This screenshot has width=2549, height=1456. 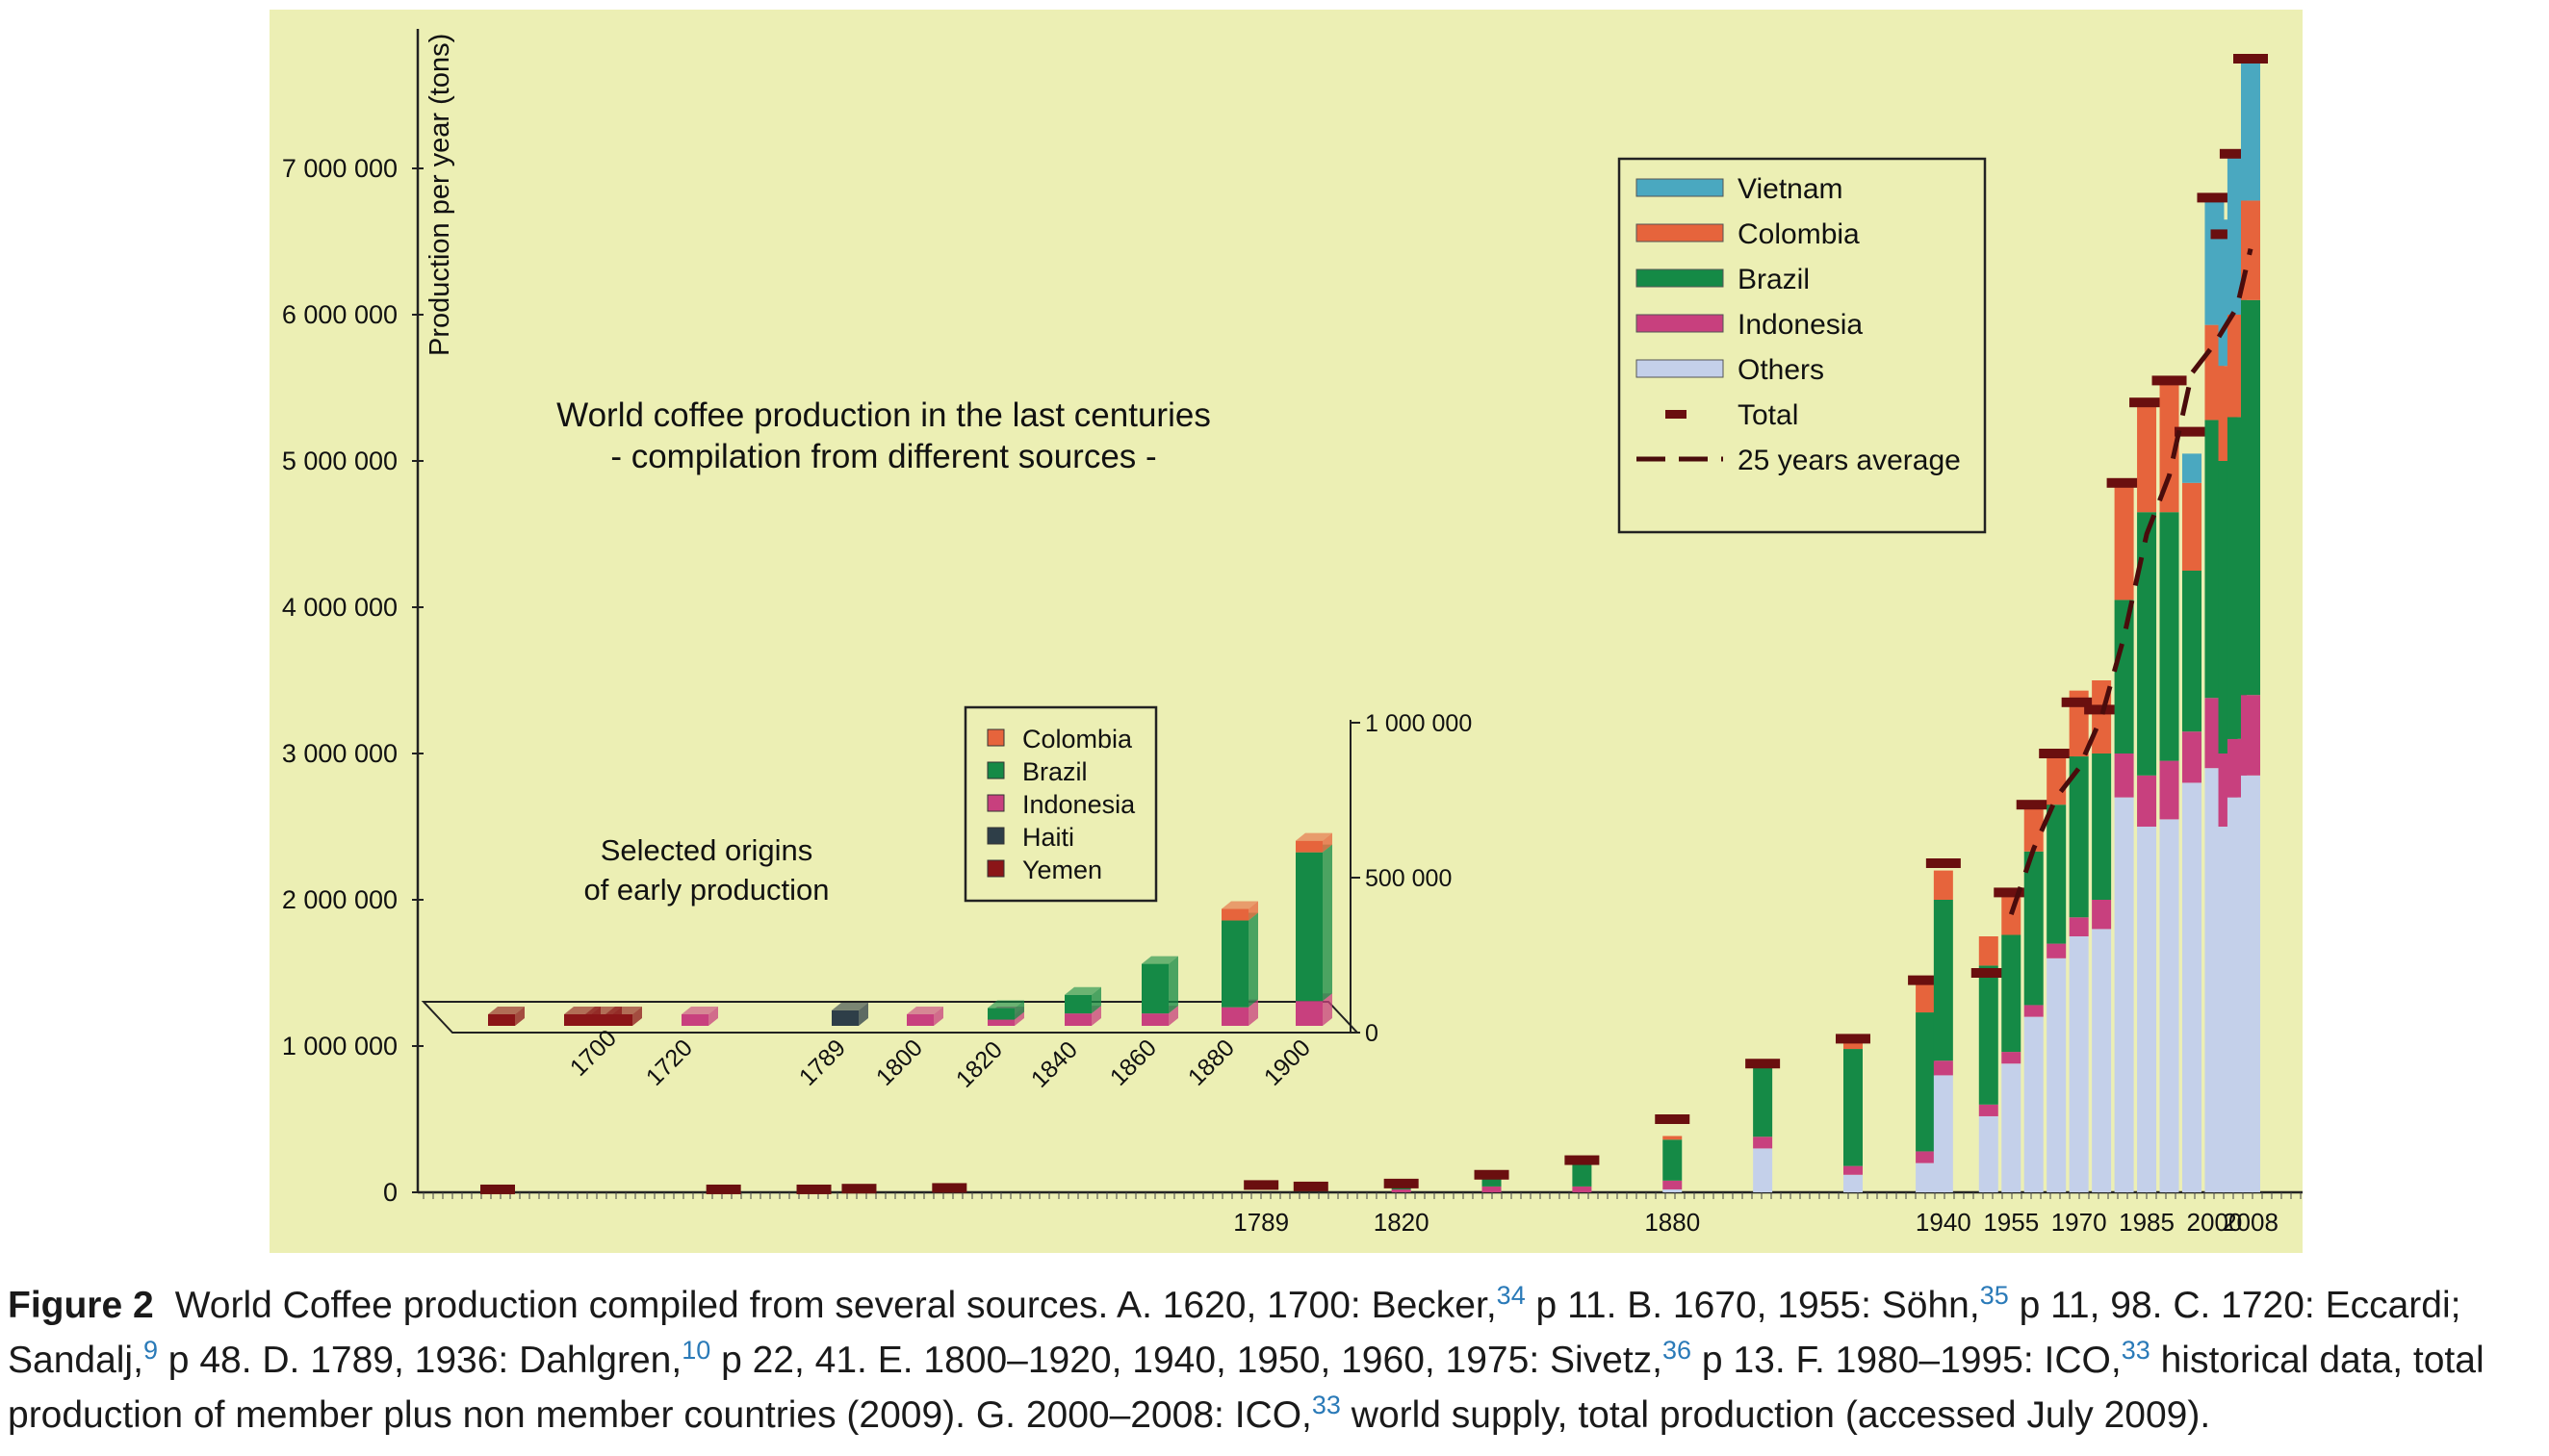 What do you see at coordinates (2124, 994) in the screenshot?
I see `segment-others-1980` at bounding box center [2124, 994].